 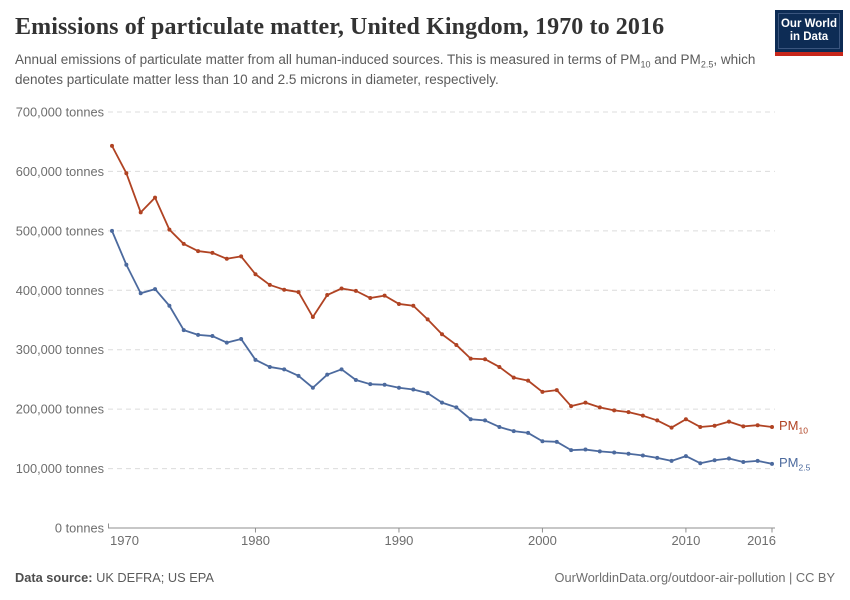 What do you see at coordinates (789, 462) in the screenshot?
I see `series-label-pm25-base: PM` at bounding box center [789, 462].